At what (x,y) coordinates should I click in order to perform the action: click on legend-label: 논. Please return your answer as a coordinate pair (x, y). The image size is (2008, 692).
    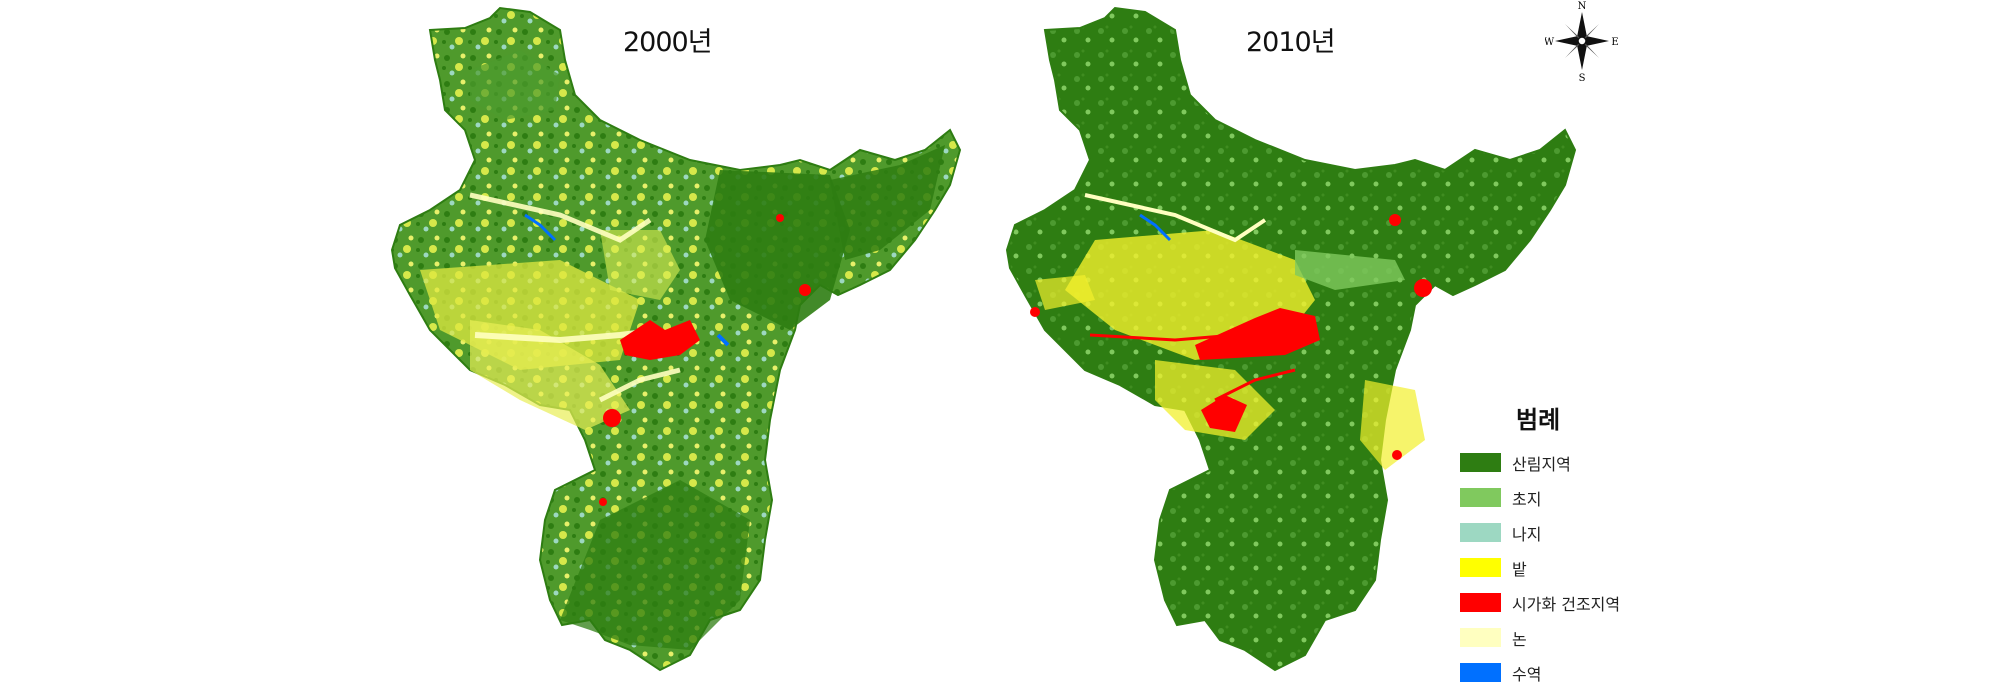
    Looking at the image, I should click on (1519, 639).